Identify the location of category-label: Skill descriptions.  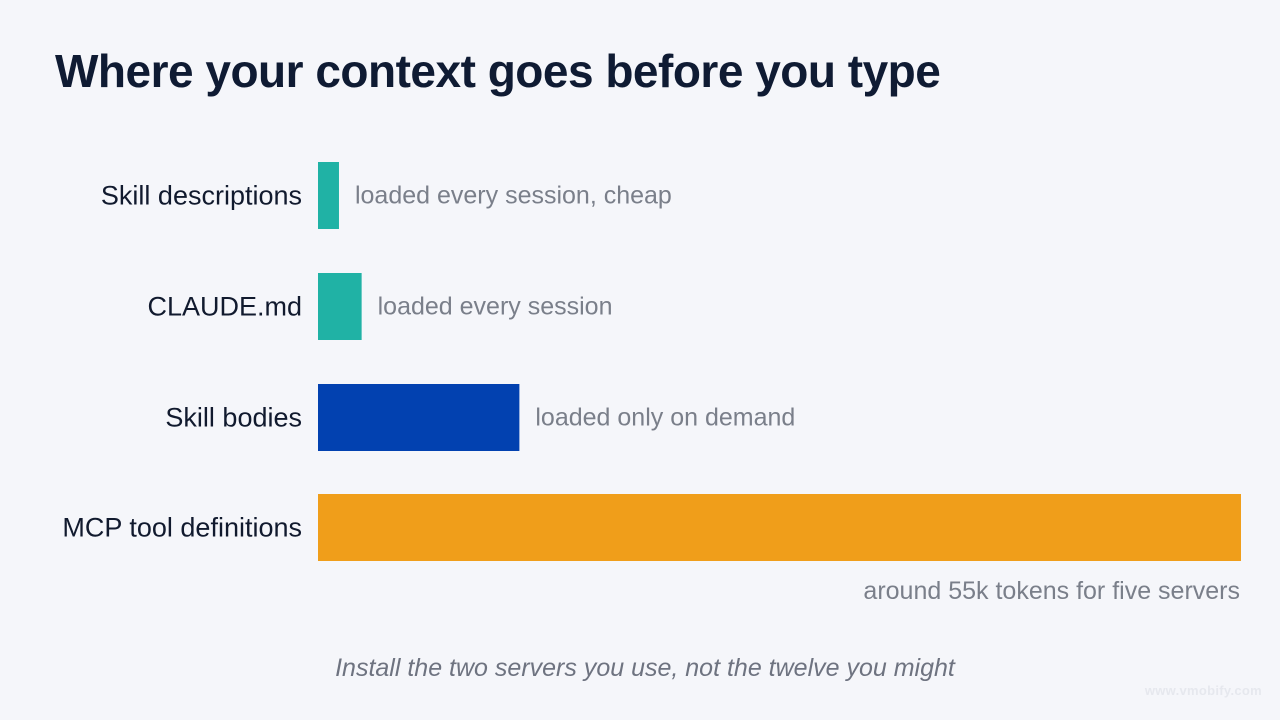
(201, 196).